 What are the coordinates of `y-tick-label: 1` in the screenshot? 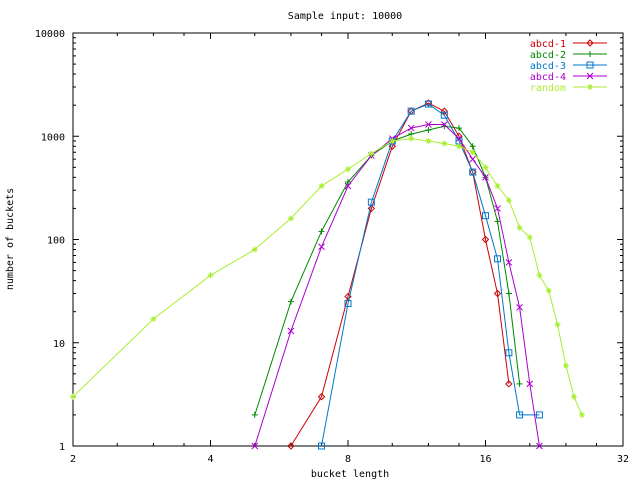 It's located at (62, 447).